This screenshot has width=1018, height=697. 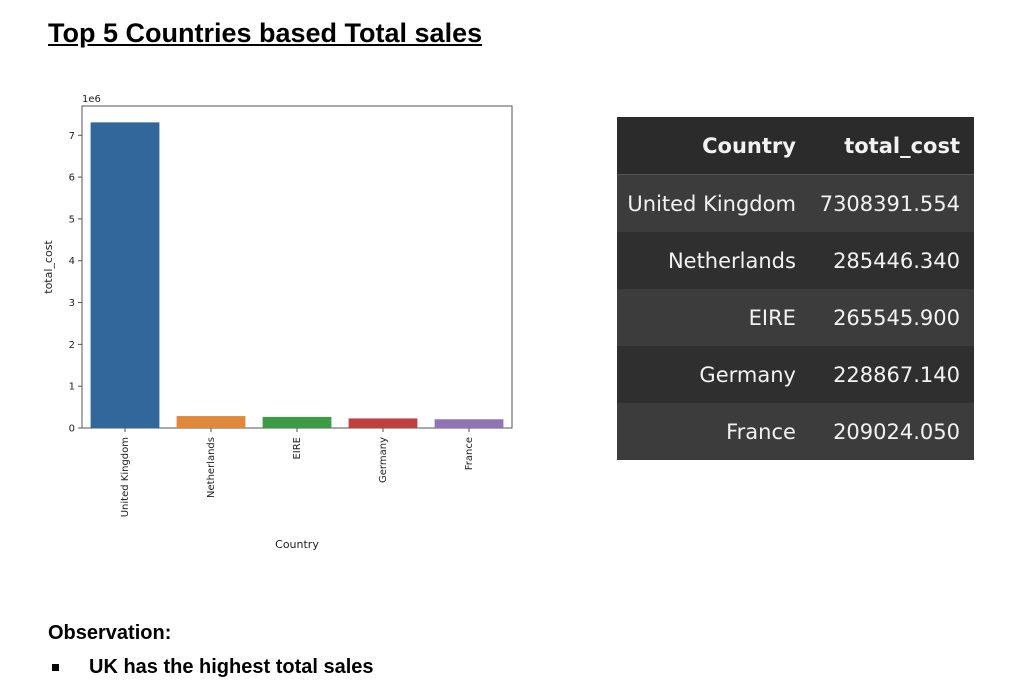 I want to click on x-tick-label: EIRE, so click(x=297, y=448).